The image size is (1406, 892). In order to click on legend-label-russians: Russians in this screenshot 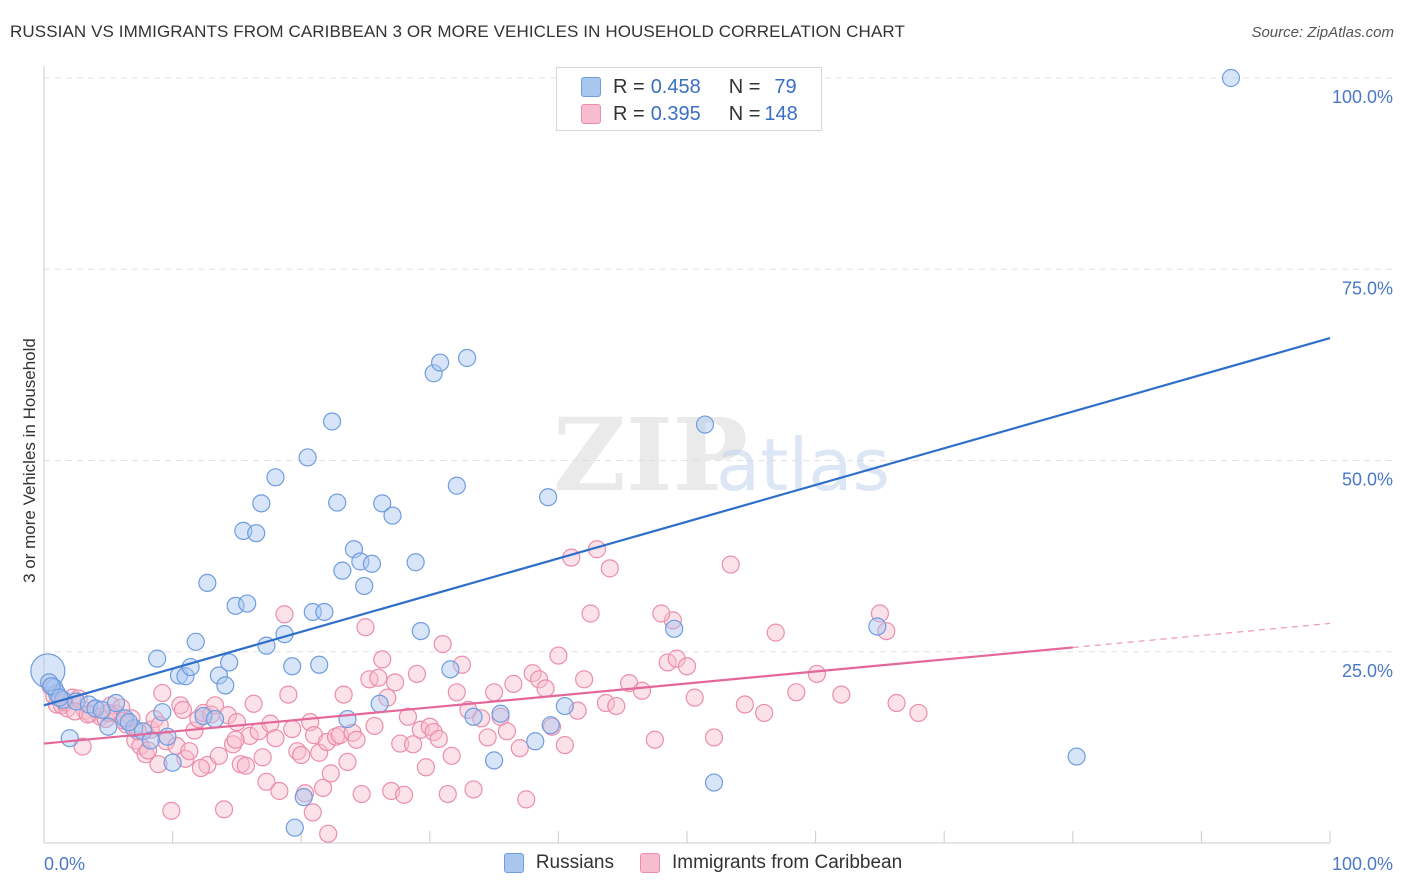, I will do `click(574, 862)`.